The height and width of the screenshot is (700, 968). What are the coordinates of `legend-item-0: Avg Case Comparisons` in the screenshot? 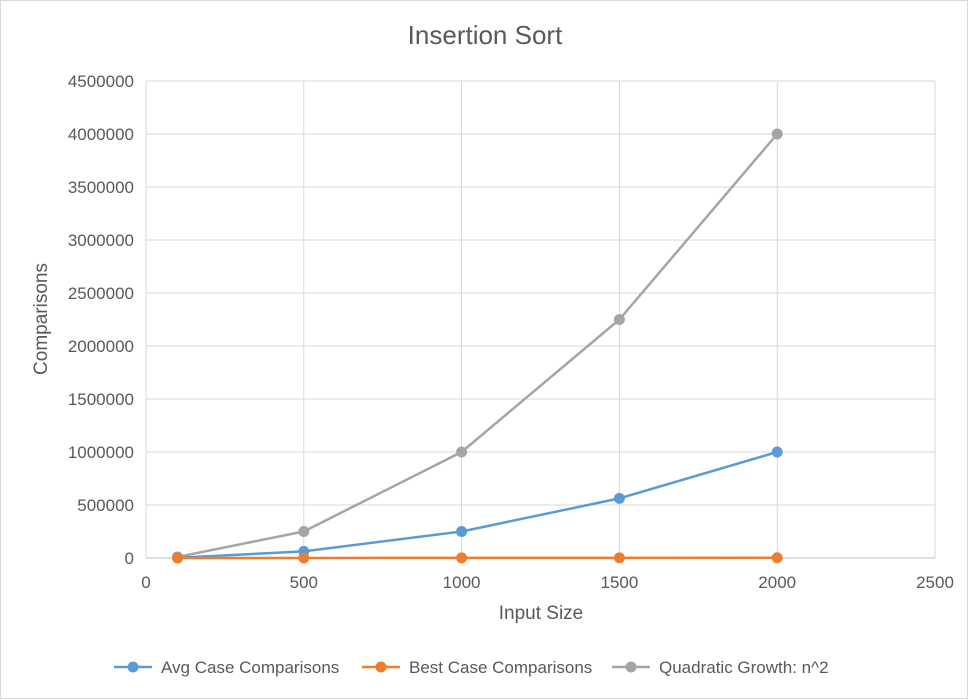 It's located at (226, 667).